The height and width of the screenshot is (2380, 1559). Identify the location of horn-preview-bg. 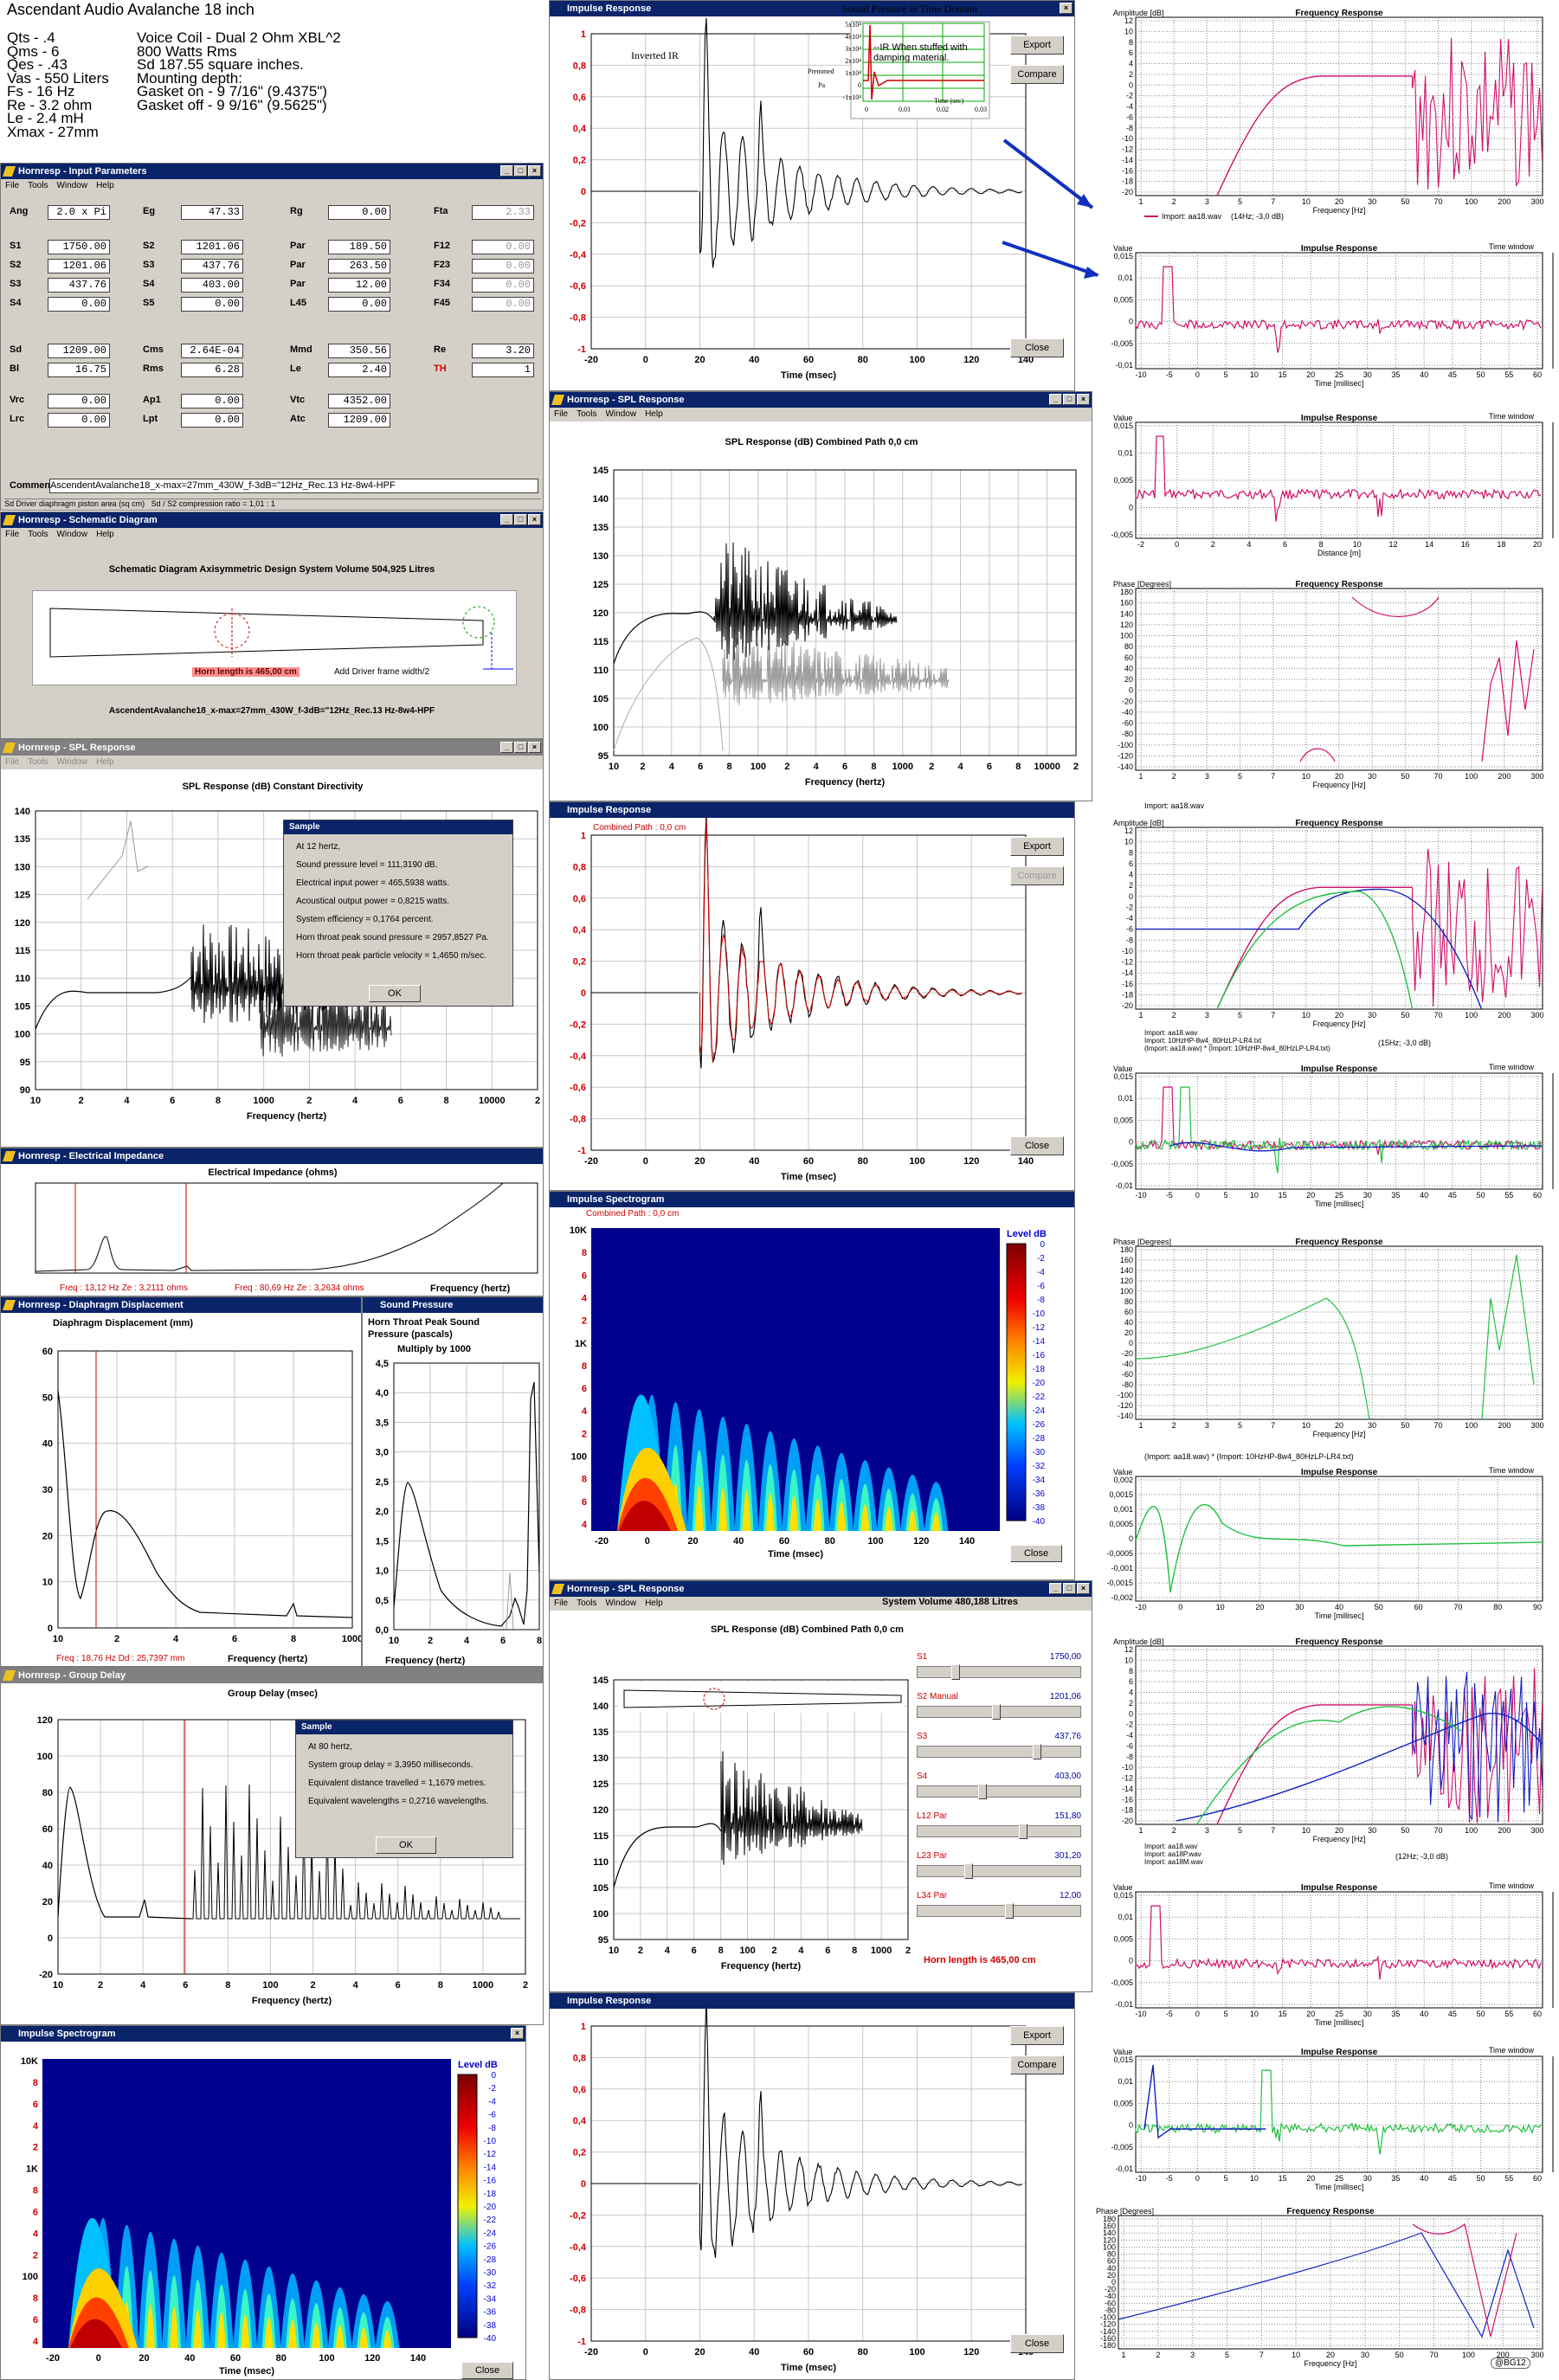
(762, 1697).